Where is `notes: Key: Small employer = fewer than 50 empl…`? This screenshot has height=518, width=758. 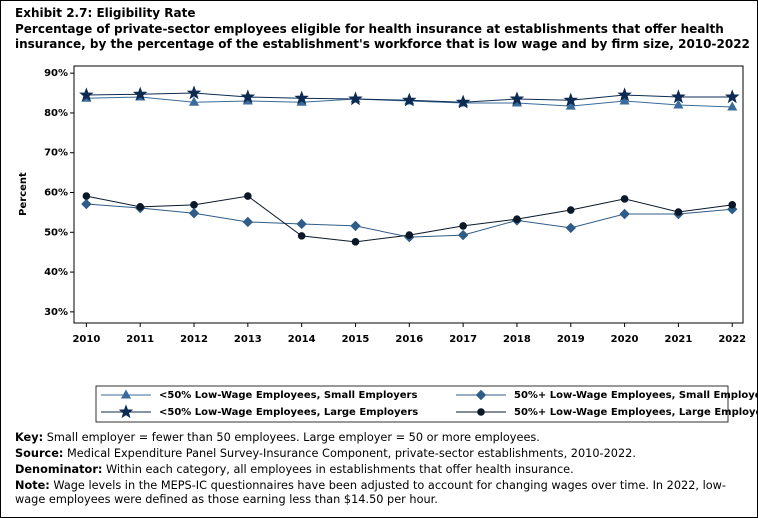 notes: Key: Small employer = fewer than 50 empl… is located at coordinates (380, 470).